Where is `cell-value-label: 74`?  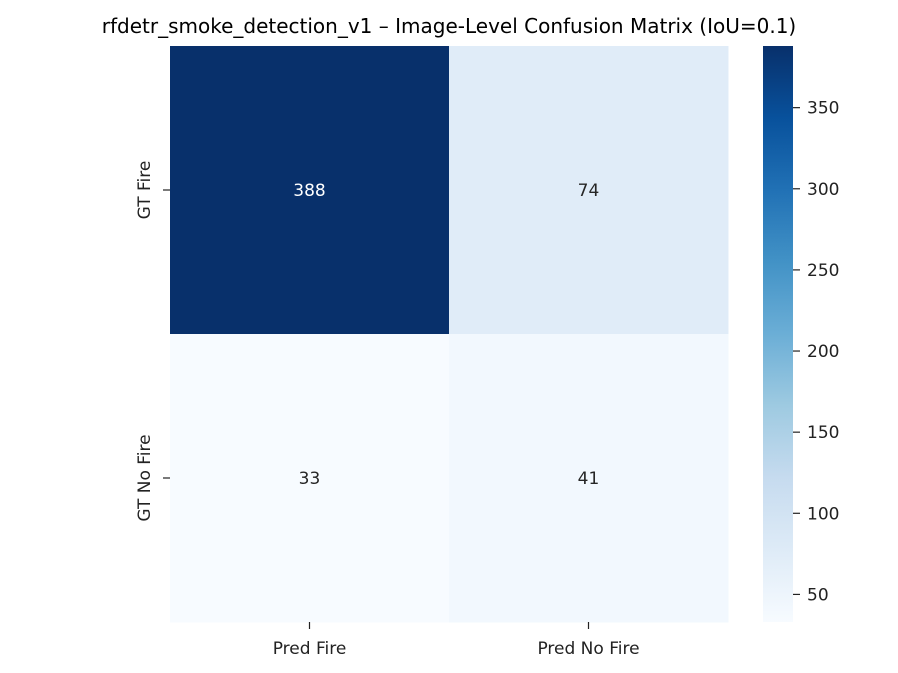
cell-value-label: 74 is located at coordinates (589, 191).